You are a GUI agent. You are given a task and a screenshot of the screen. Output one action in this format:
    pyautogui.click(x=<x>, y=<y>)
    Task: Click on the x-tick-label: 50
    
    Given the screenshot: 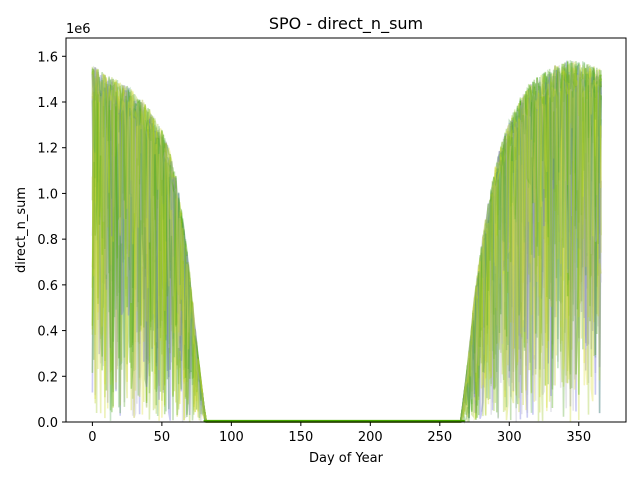 What is the action you would take?
    pyautogui.click(x=162, y=437)
    